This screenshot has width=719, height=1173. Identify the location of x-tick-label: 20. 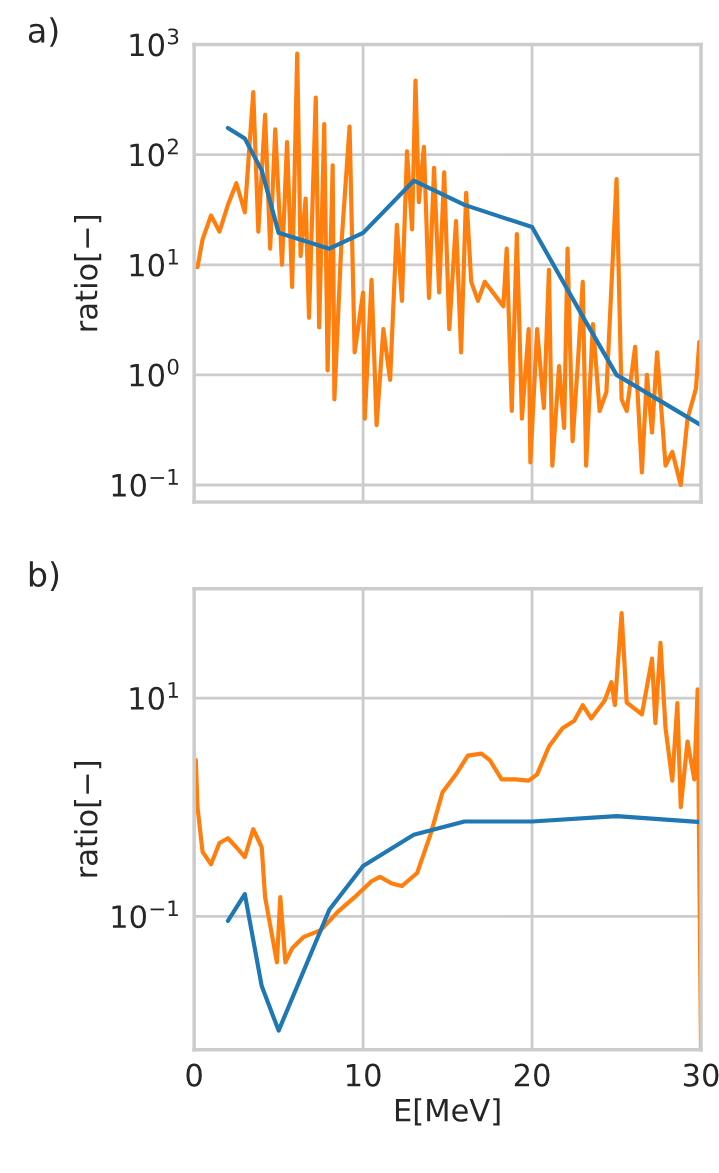
(532, 1075).